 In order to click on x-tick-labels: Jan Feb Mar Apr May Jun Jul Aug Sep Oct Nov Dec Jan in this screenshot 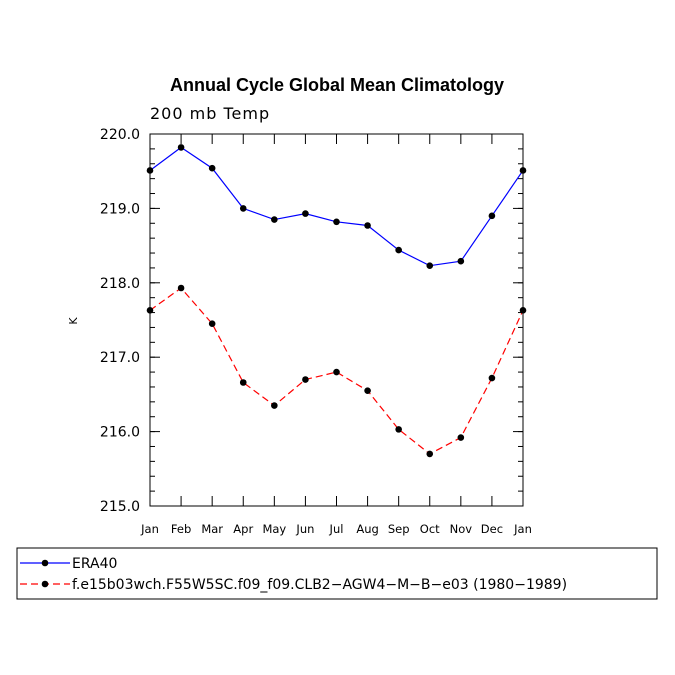, I will do `click(336, 529)`.